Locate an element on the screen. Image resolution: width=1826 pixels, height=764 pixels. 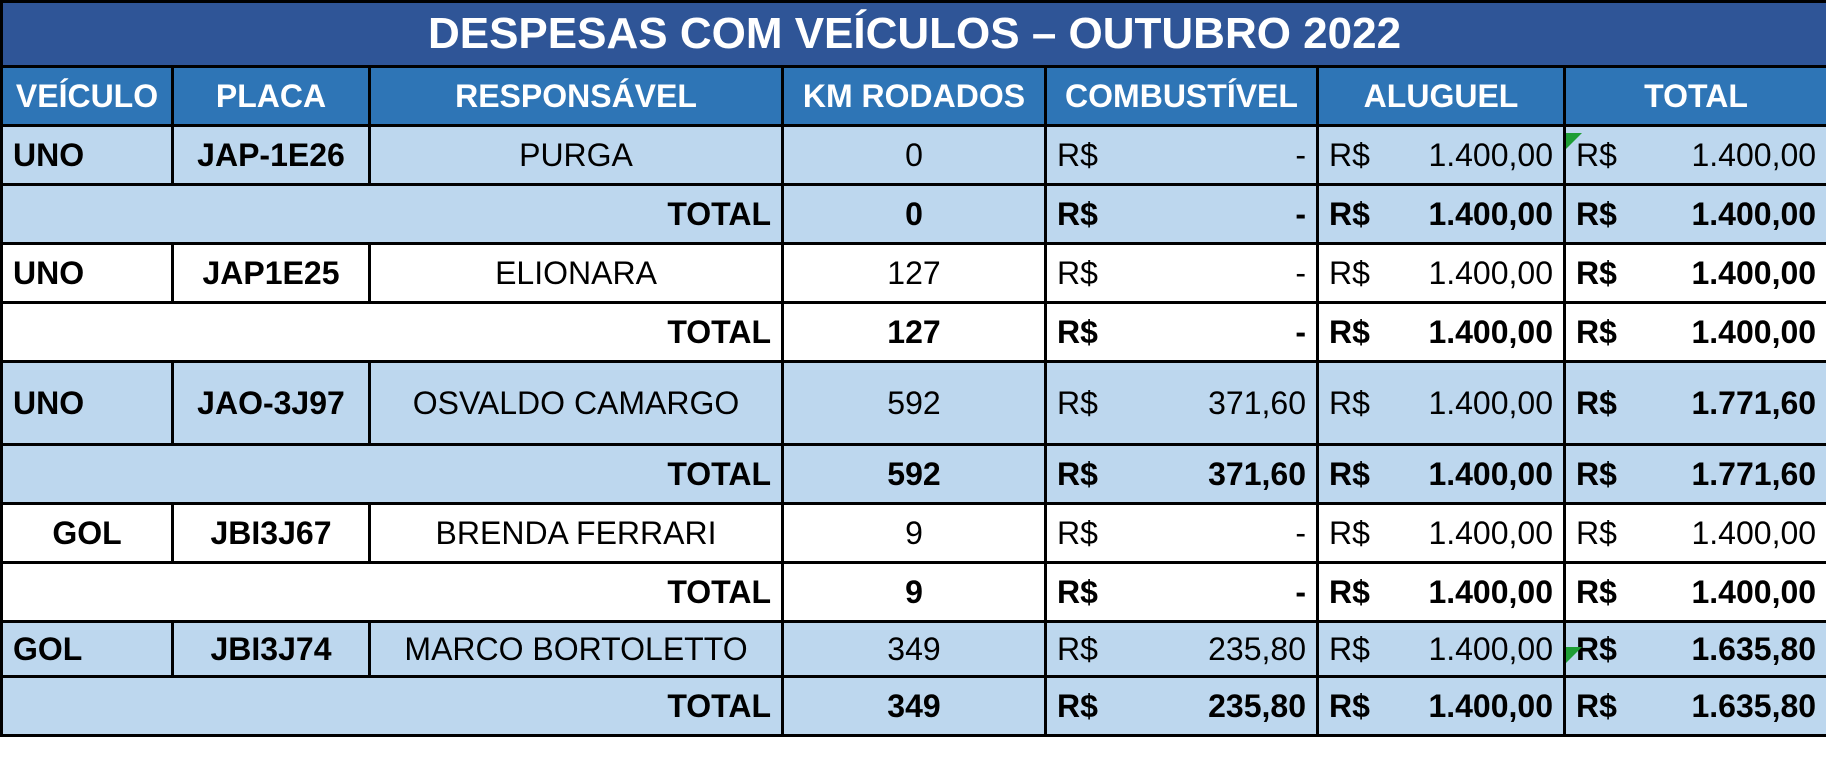
header-veiculo: VEÍCULO is located at coordinates (87, 96).